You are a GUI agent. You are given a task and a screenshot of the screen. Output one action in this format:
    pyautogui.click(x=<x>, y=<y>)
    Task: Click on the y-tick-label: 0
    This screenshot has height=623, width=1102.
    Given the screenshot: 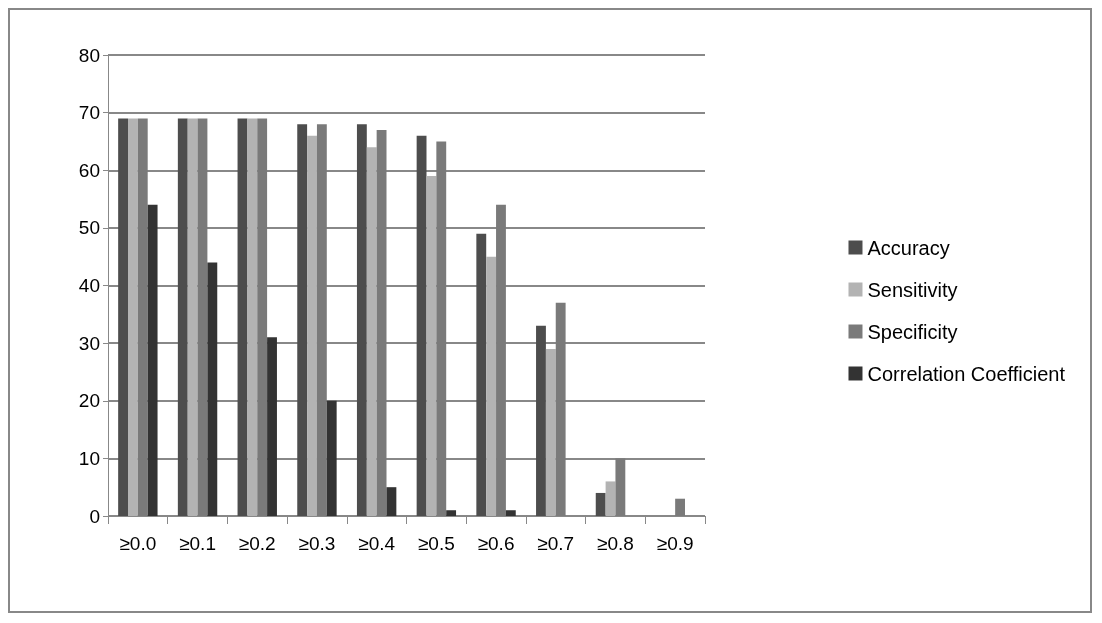 What is the action you would take?
    pyautogui.click(x=94, y=516)
    